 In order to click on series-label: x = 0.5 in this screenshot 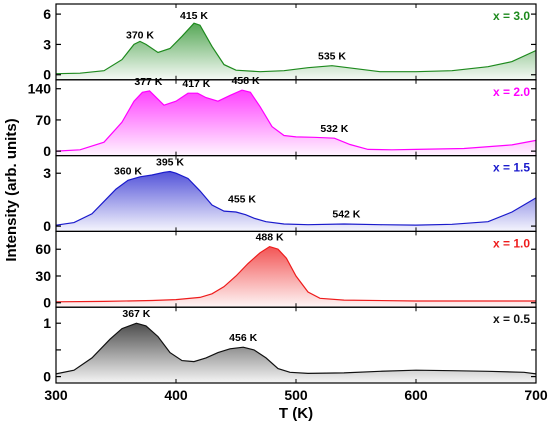, I will do `click(511, 319)`.